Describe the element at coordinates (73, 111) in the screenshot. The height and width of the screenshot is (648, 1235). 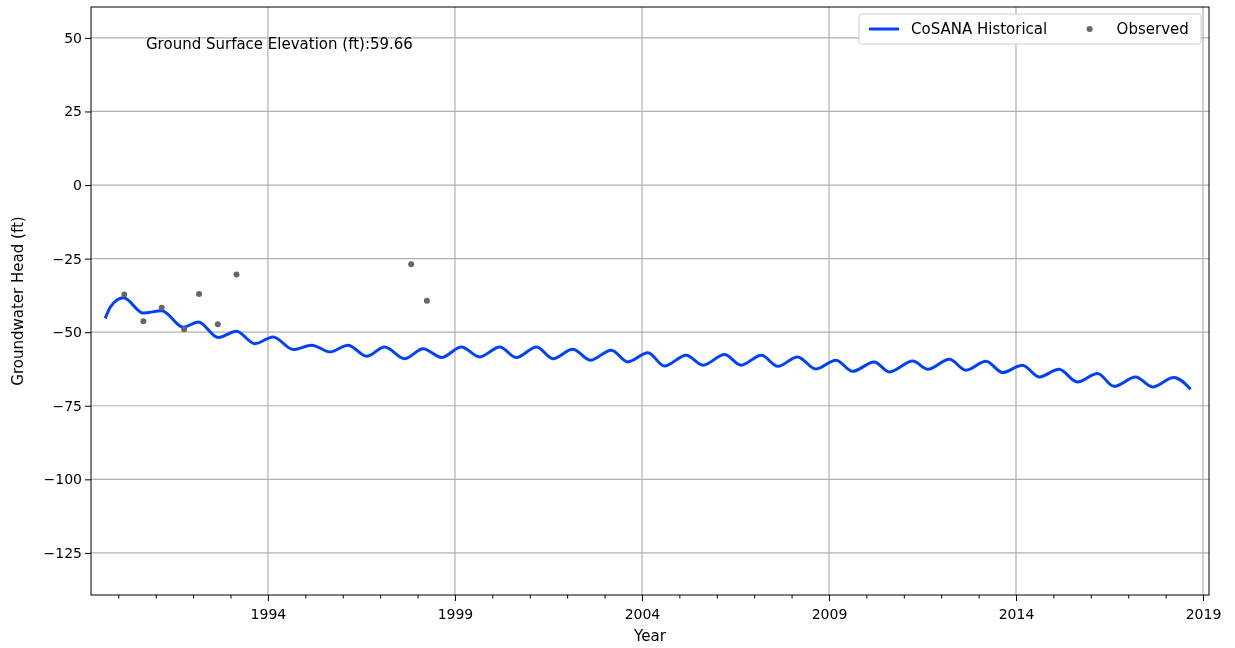
I see `y-tick-label: 25` at that location.